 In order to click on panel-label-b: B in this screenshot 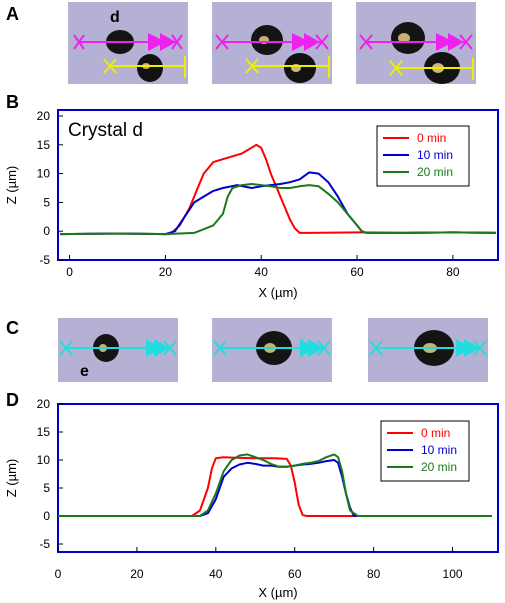, I will do `click(12, 102)`.